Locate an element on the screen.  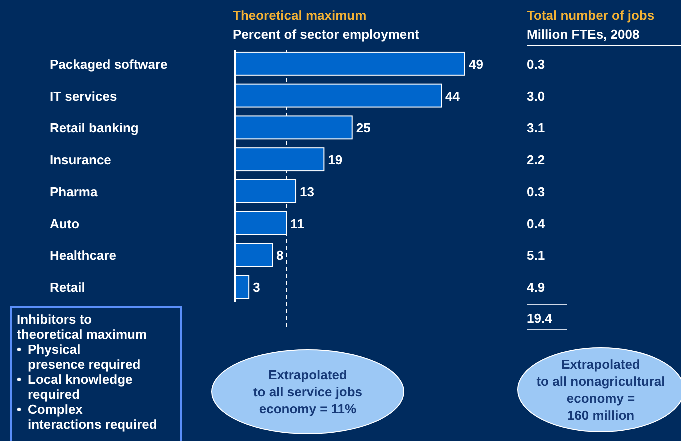
chart-subtitle: Percent of sector employment is located at coordinates (326, 34).